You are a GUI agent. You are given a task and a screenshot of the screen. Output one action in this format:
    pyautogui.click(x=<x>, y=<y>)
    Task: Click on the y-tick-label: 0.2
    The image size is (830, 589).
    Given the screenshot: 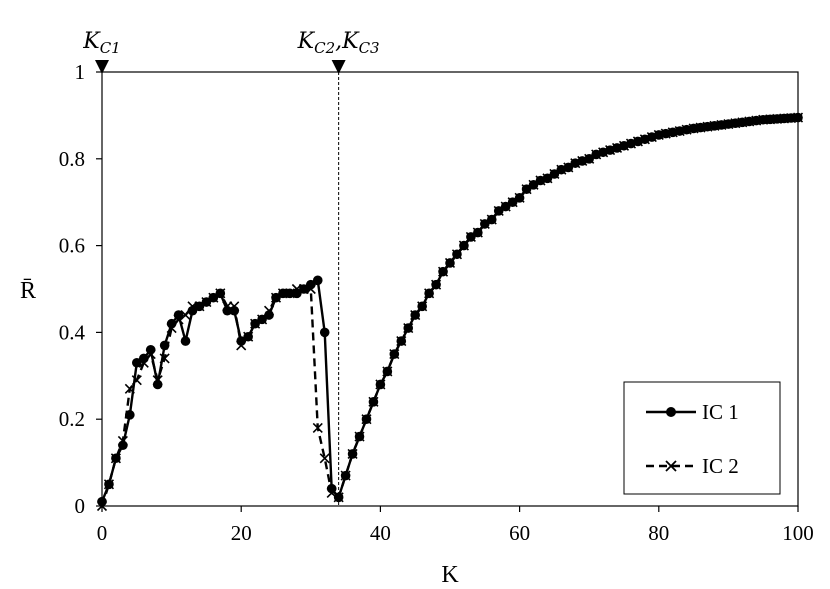 What is the action you would take?
    pyautogui.click(x=72, y=419)
    